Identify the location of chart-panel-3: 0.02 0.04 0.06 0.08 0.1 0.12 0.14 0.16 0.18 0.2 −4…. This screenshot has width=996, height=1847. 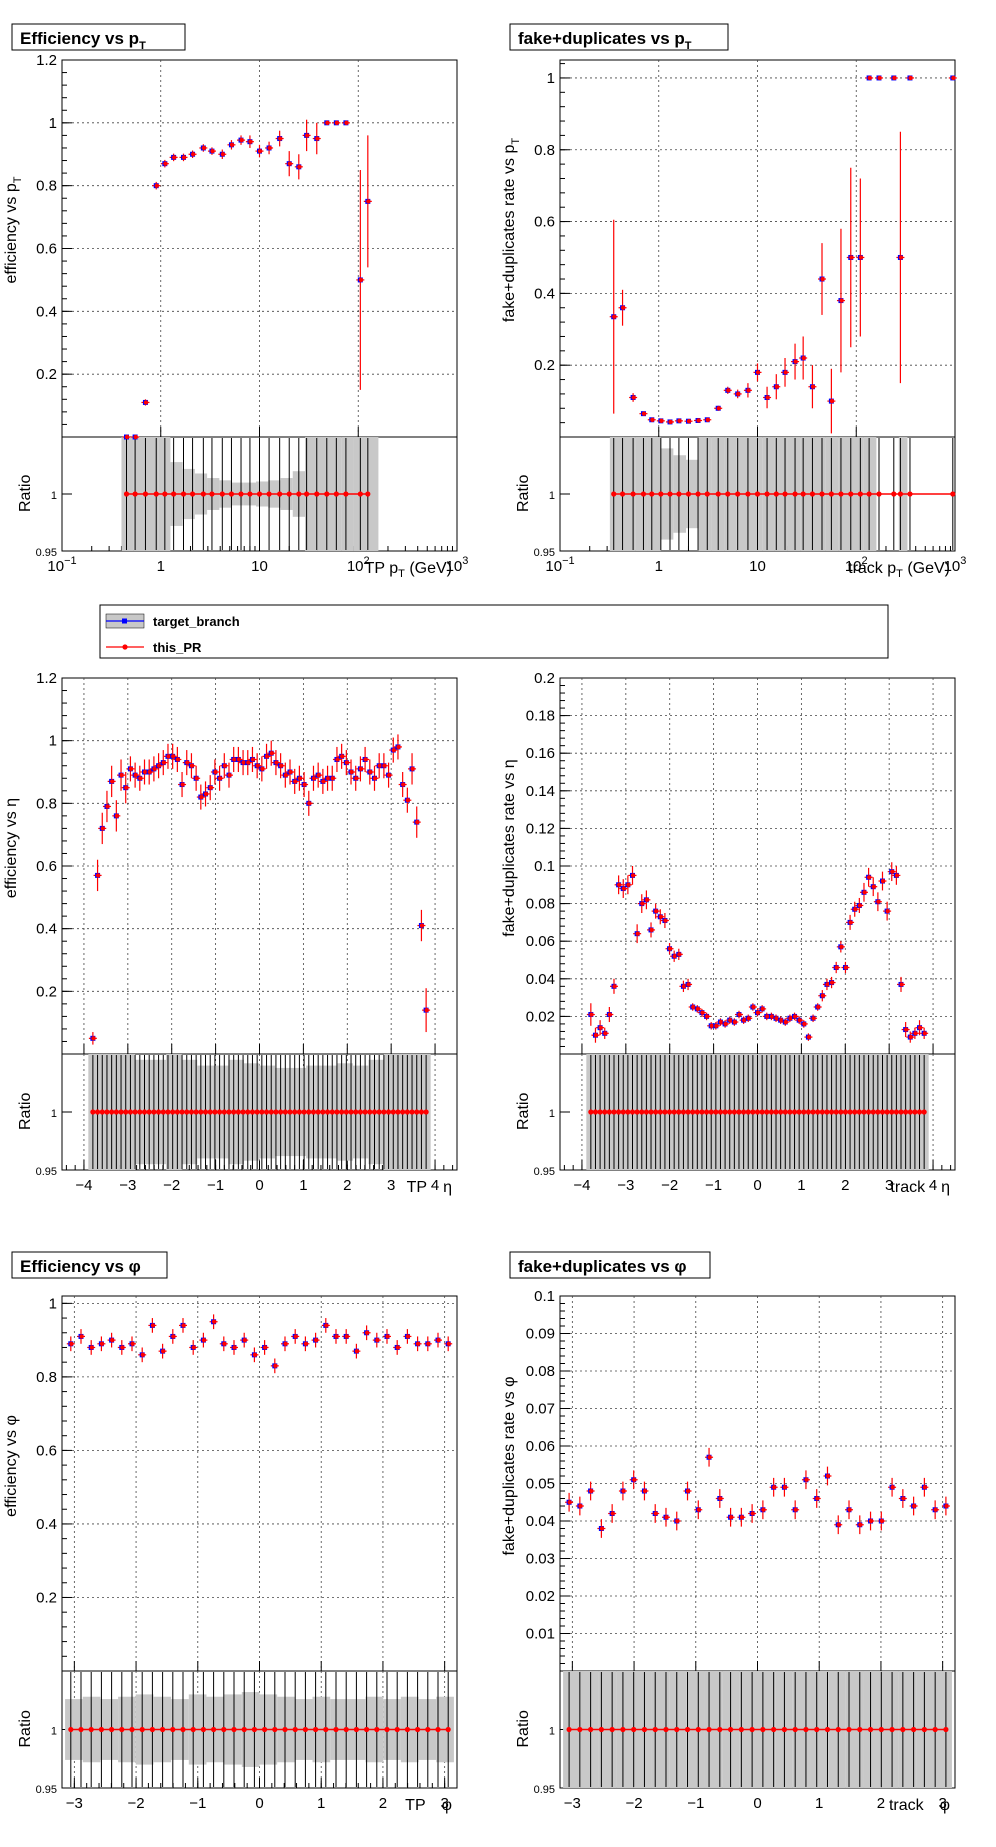
(728, 933).